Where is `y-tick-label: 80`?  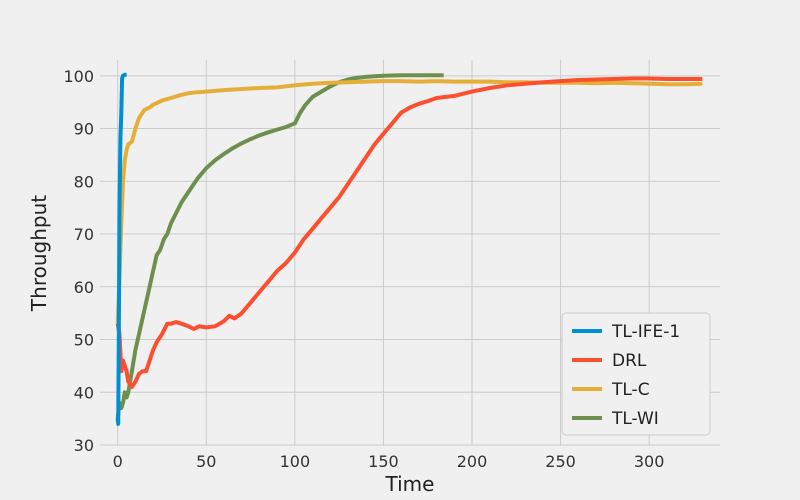
y-tick-label: 80 is located at coordinates (84, 181).